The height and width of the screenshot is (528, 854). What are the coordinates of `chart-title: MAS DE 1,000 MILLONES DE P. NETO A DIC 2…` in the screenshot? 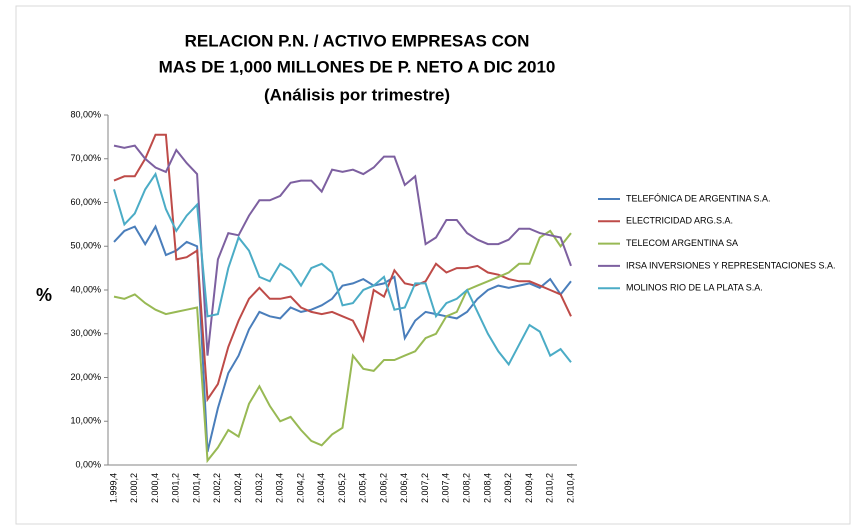 It's located at (357, 66).